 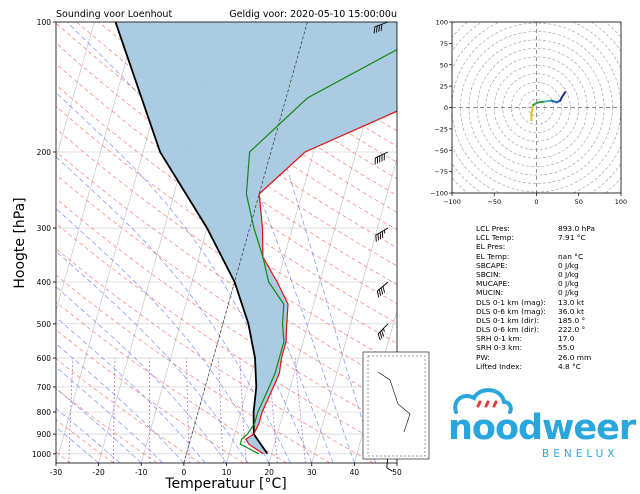 What do you see at coordinates (44, 387) in the screenshot?
I see `y-tick-label: 700` at bounding box center [44, 387].